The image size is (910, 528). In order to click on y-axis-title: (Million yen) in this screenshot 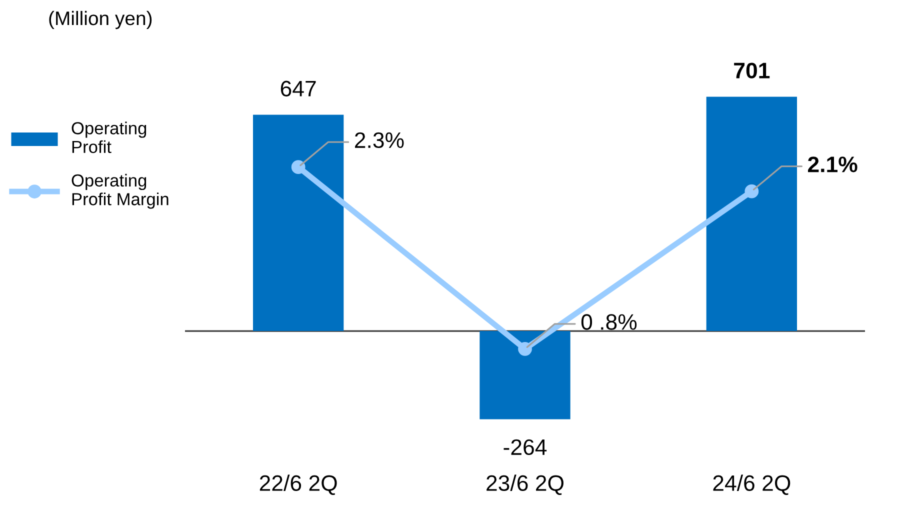, I will do `click(100, 20)`.